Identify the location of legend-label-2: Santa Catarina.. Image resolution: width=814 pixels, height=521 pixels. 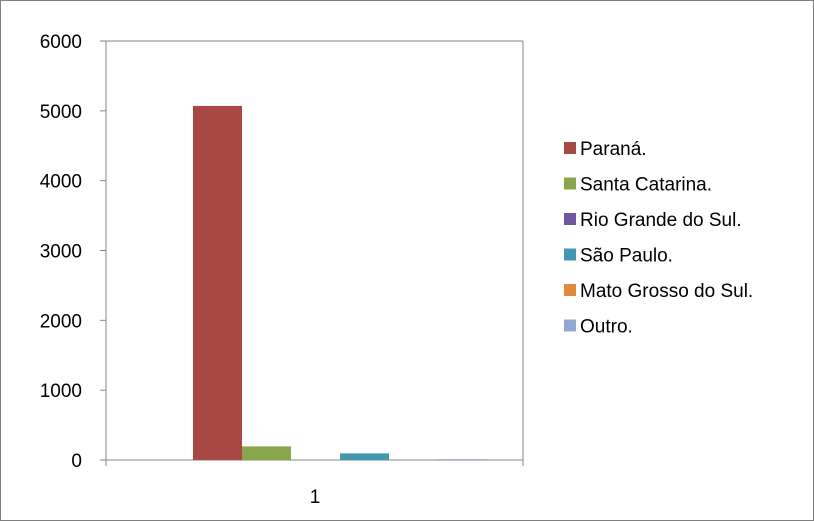
(646, 185).